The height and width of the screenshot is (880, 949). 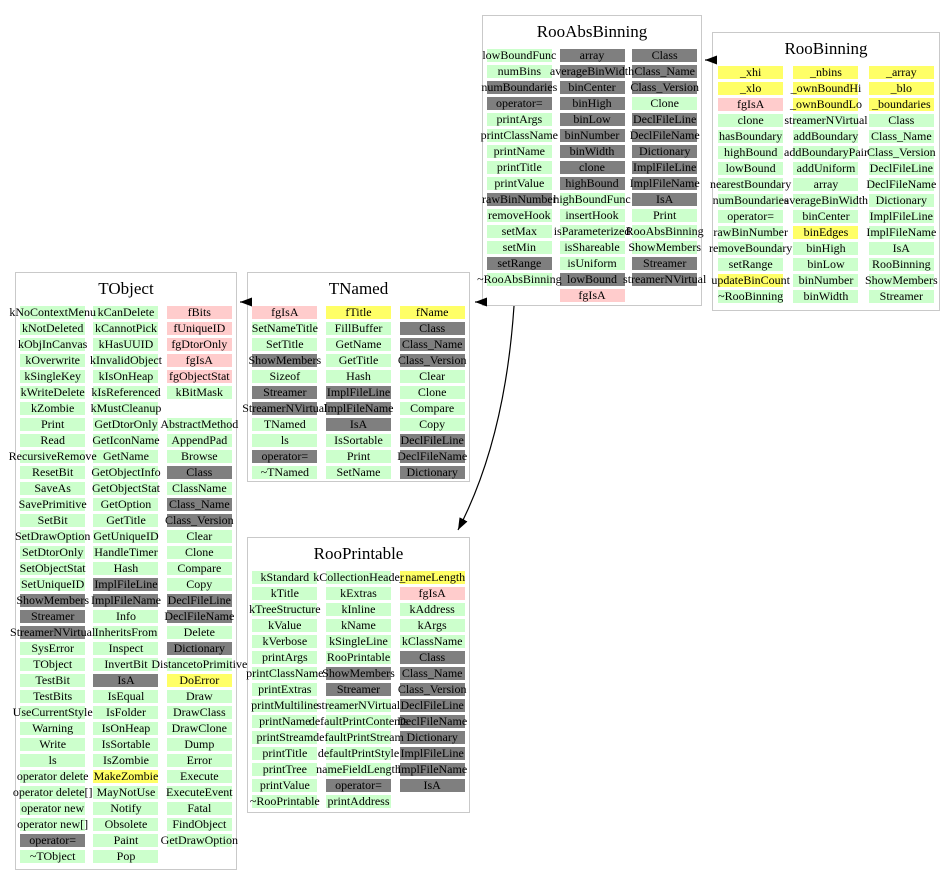 What do you see at coordinates (126, 552) in the screenshot?
I see `member-HandleTimer: HandleTimer` at bounding box center [126, 552].